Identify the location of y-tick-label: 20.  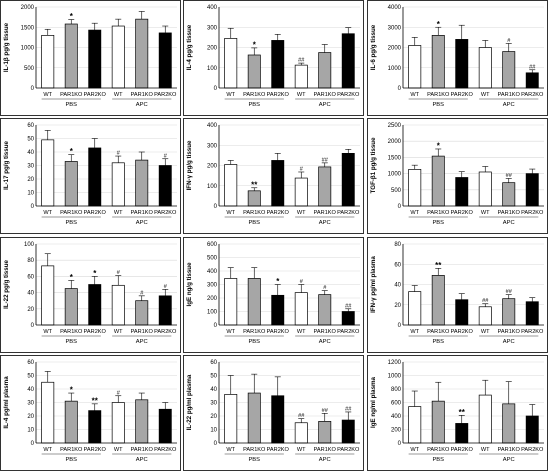
(30, 310).